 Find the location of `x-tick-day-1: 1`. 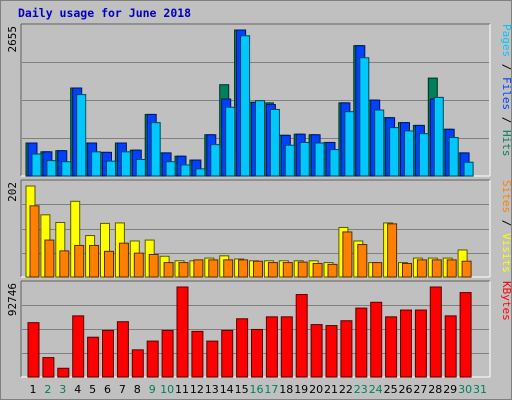

x-tick-day-1: 1 is located at coordinates (33, 389).